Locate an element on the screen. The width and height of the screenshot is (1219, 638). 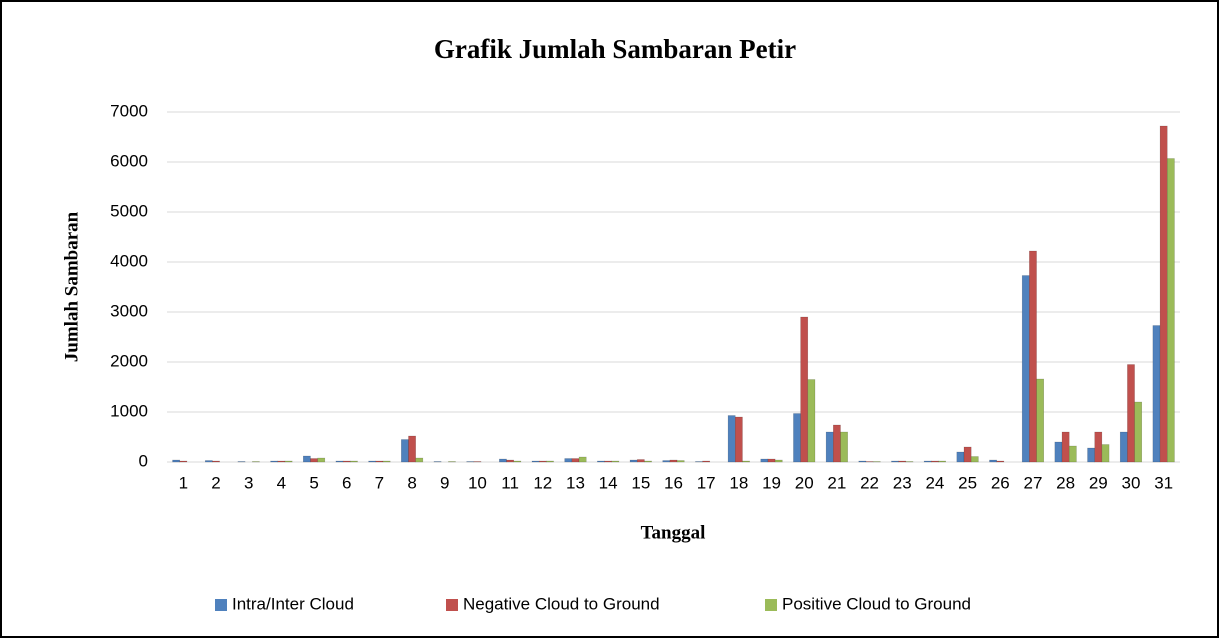
x-tick-label: 18 is located at coordinates (738, 482).